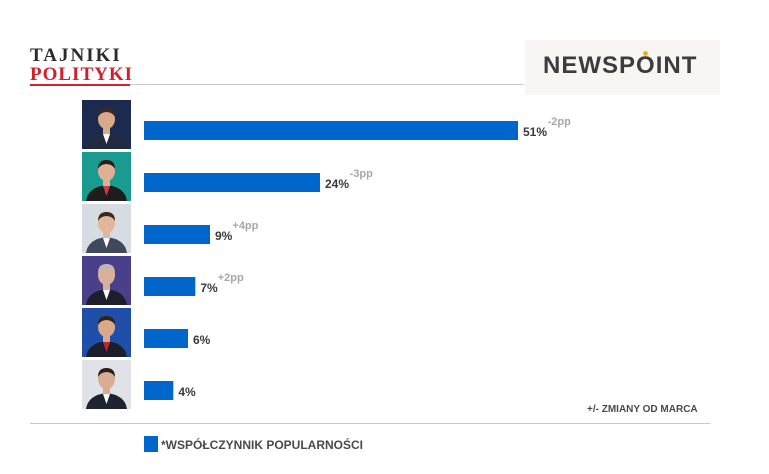  What do you see at coordinates (620, 65) in the screenshot?
I see `newspoint-logo-text: NEWSPO INT` at bounding box center [620, 65].